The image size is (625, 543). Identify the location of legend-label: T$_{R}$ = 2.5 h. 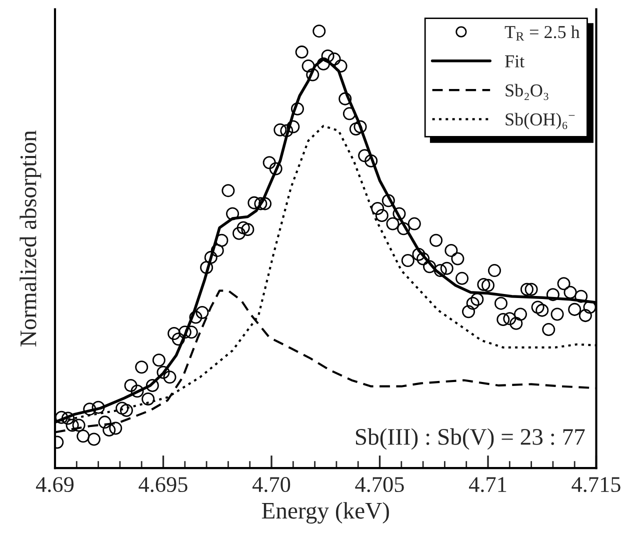
(542, 32).